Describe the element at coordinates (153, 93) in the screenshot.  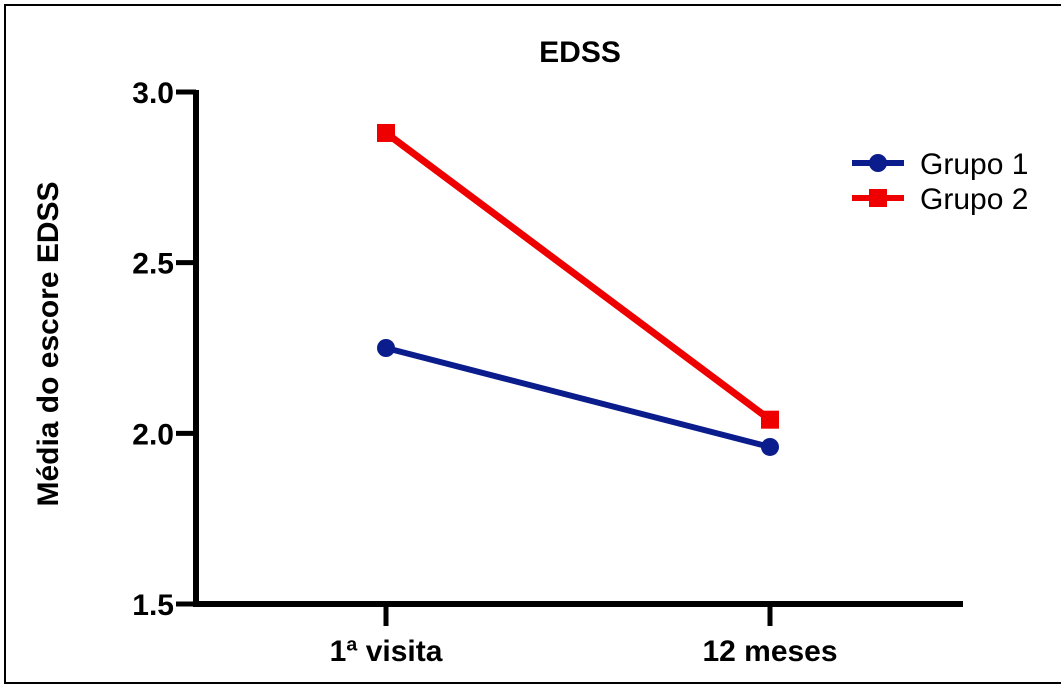
I see `y-tick-label: 3.0` at that location.